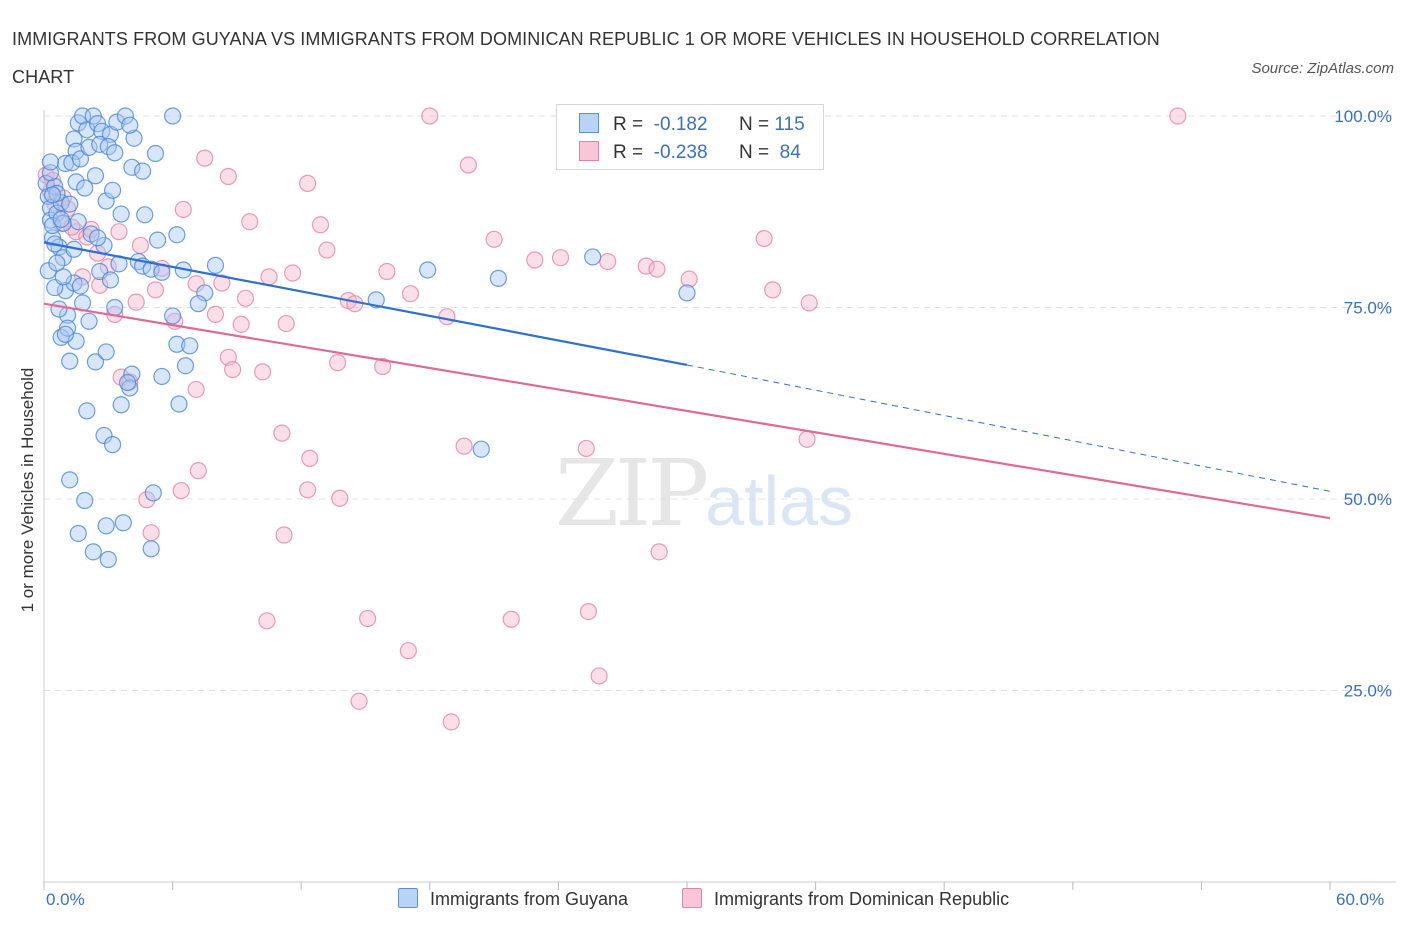 The width and height of the screenshot is (1406, 930). I want to click on y-tick-label: 25.0%, so click(1368, 691).